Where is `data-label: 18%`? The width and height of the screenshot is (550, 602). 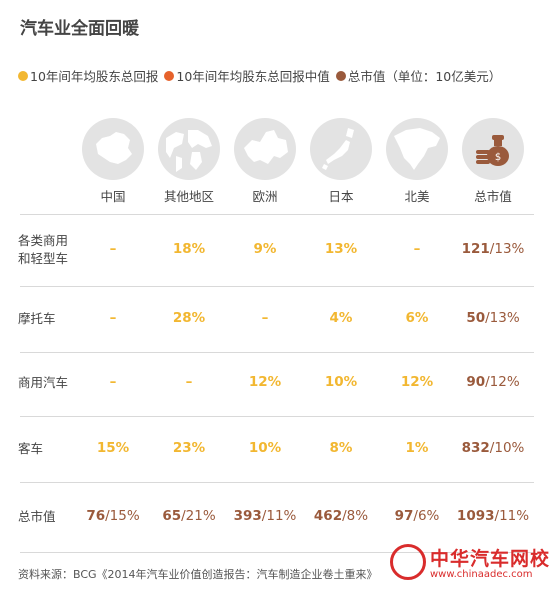
data-label: 18% is located at coordinates (189, 249).